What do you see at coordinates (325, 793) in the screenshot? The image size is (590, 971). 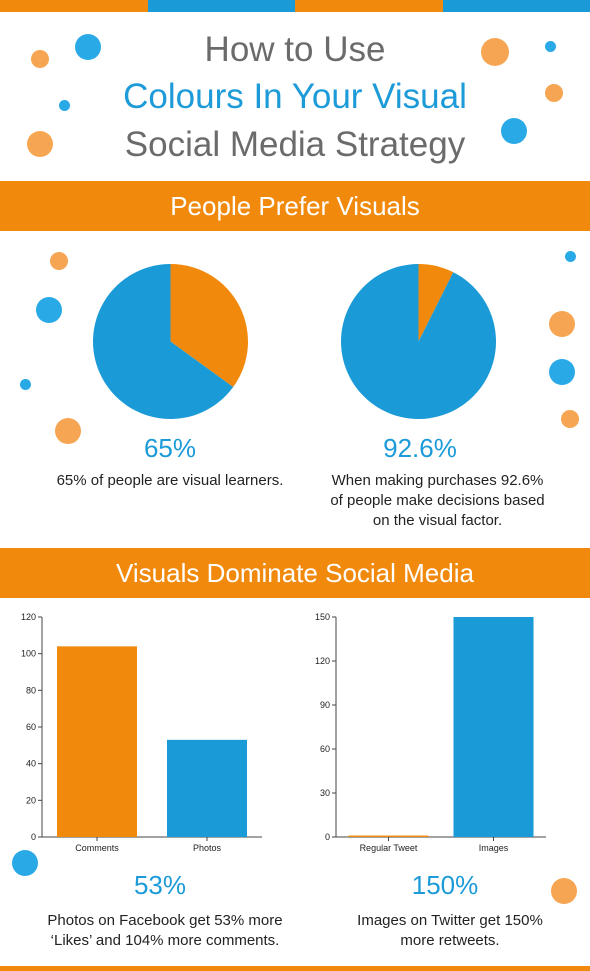 I see `y-tick-label: 30` at bounding box center [325, 793].